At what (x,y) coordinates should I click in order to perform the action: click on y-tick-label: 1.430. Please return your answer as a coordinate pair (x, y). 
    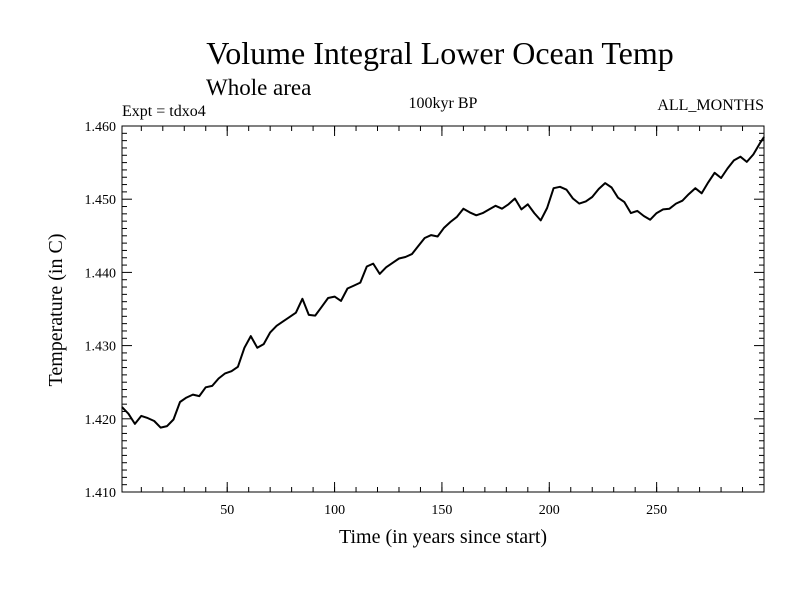
    Looking at the image, I should click on (101, 347).